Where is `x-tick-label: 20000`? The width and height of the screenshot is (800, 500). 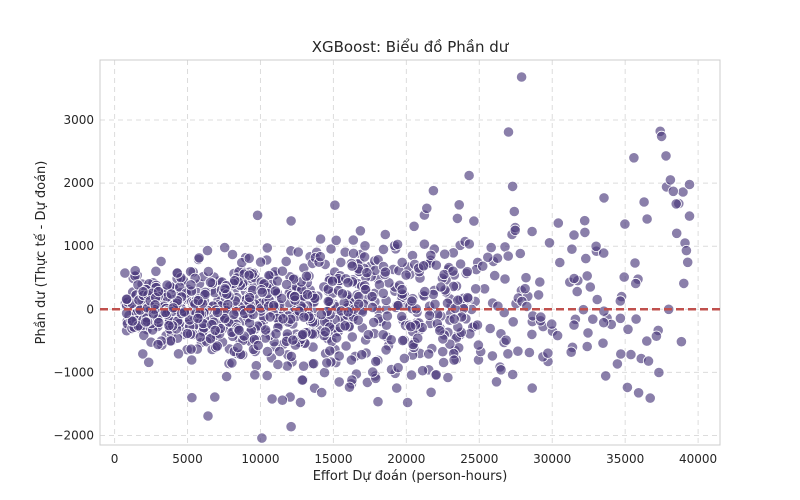 x-tick-label: 20000 is located at coordinates (406, 459).